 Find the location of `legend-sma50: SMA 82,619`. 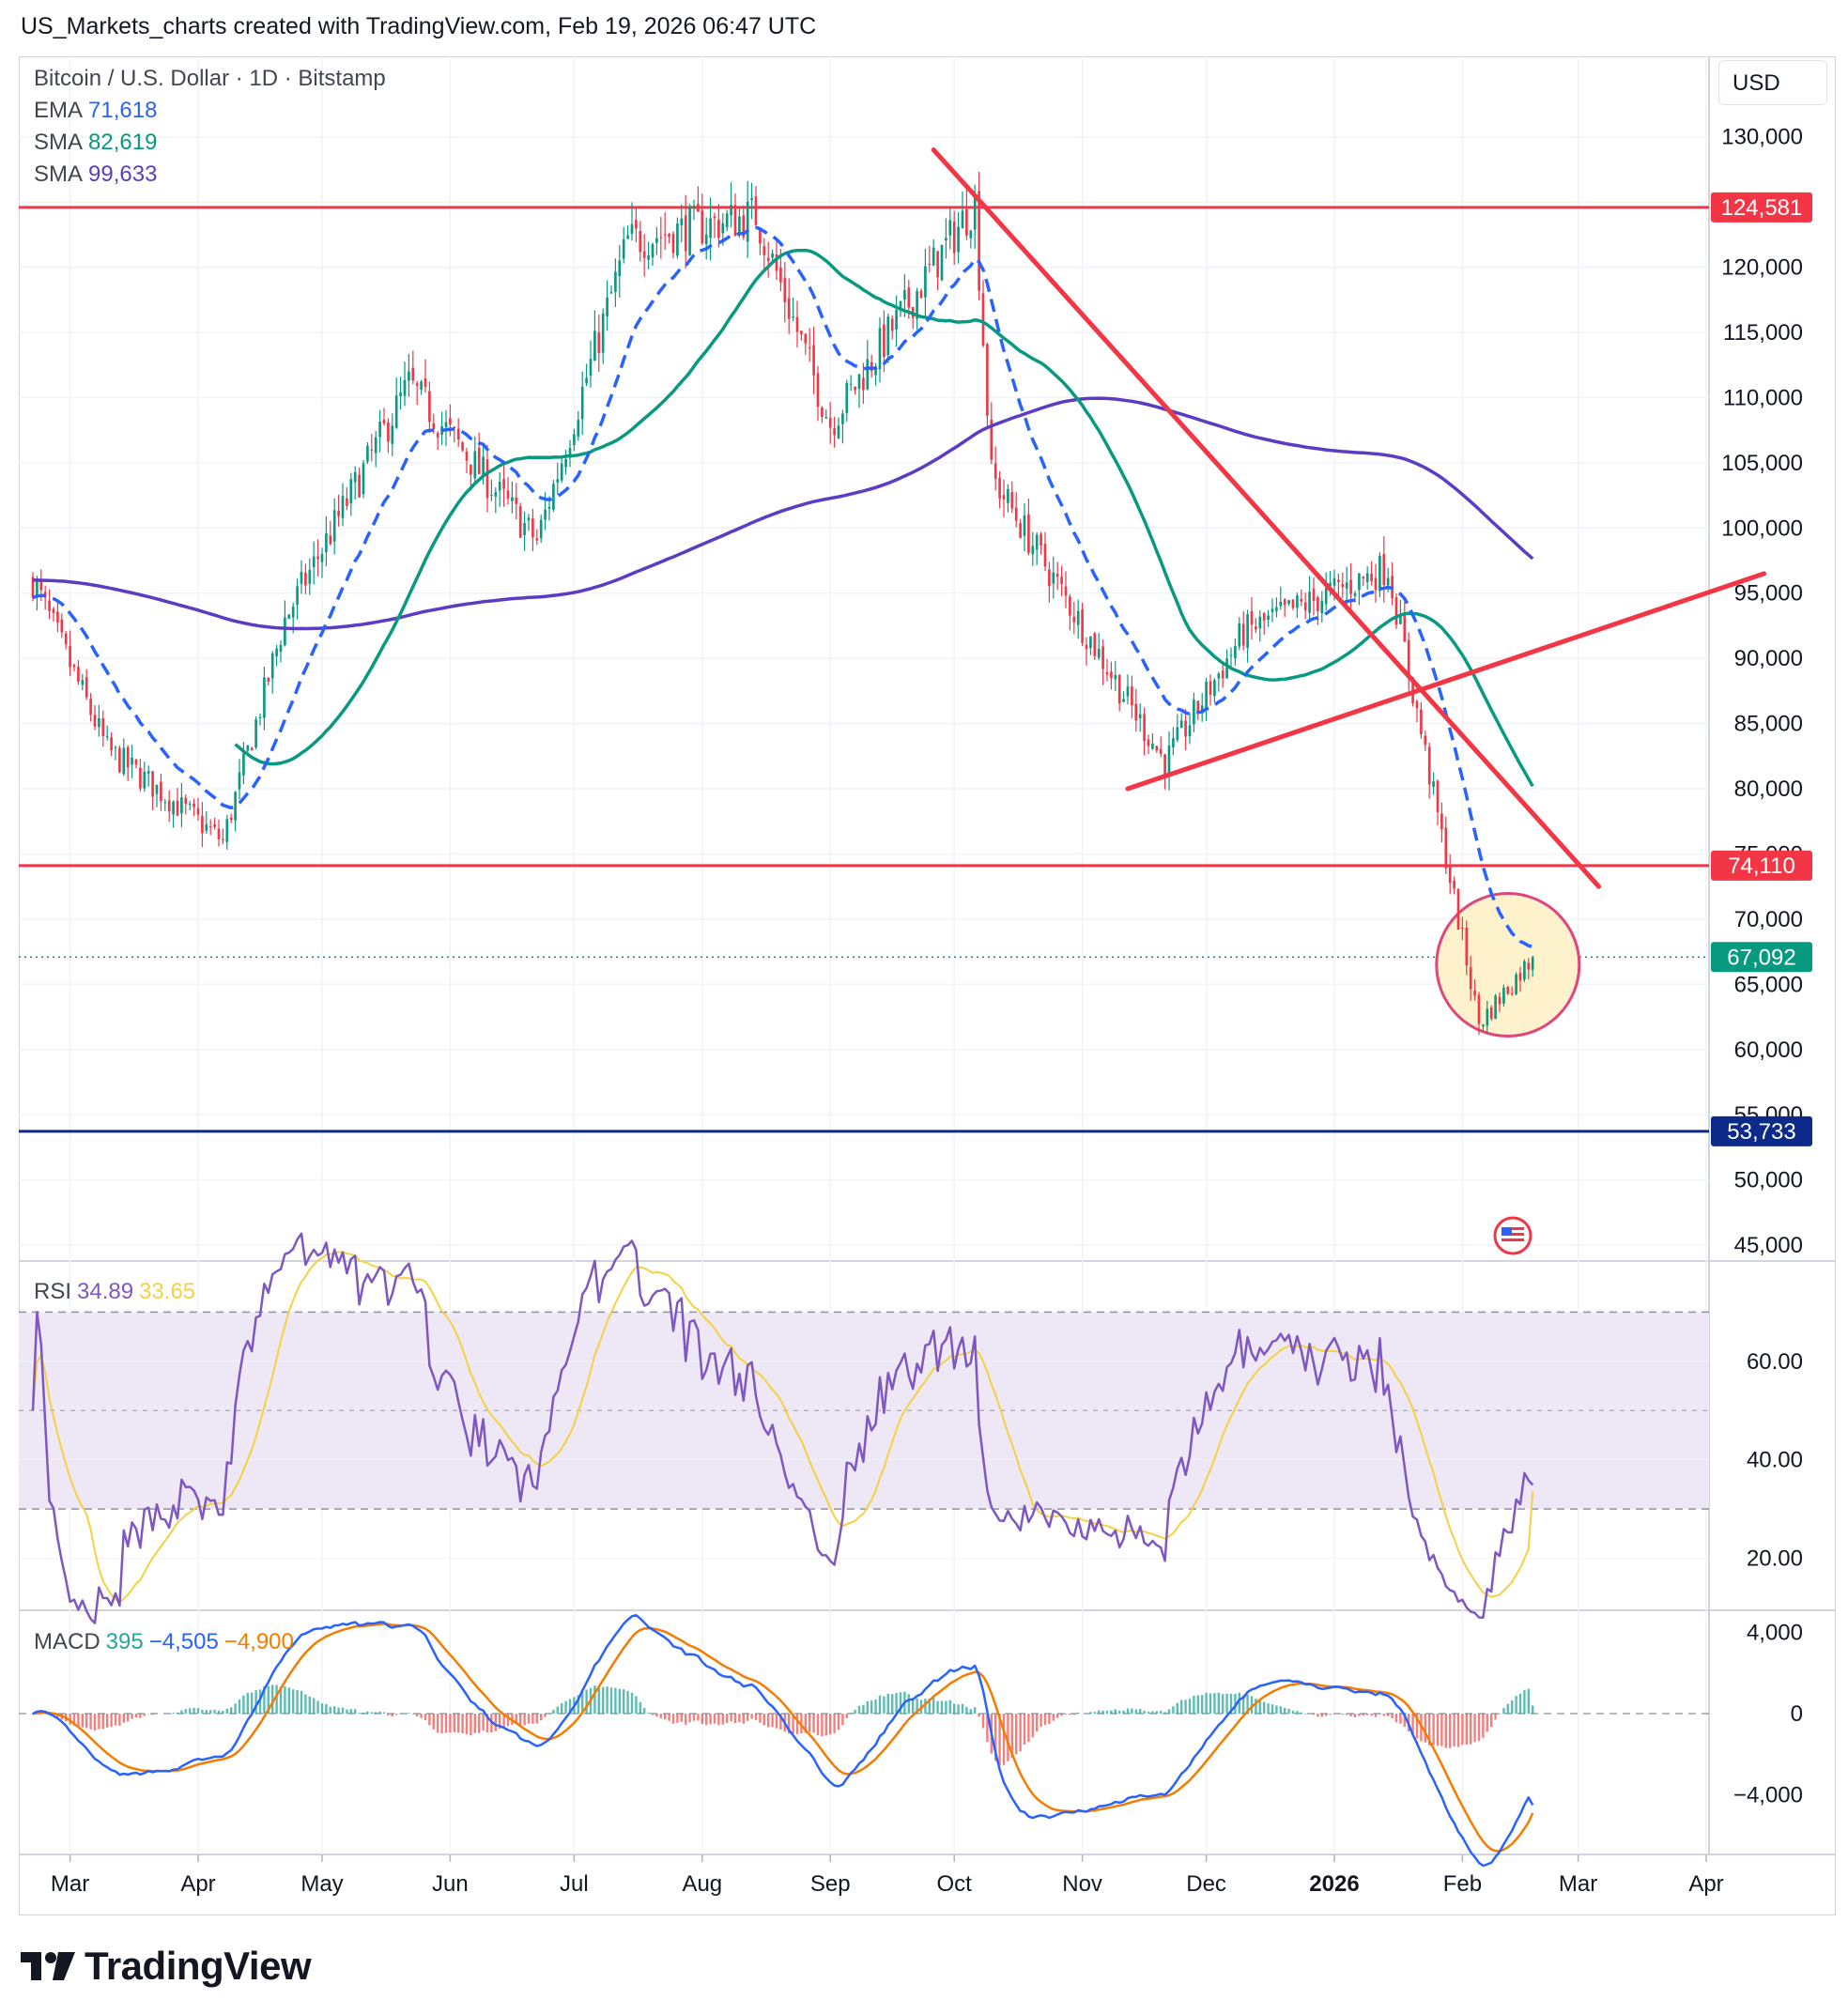

legend-sma50: SMA 82,619 is located at coordinates (98, 143).